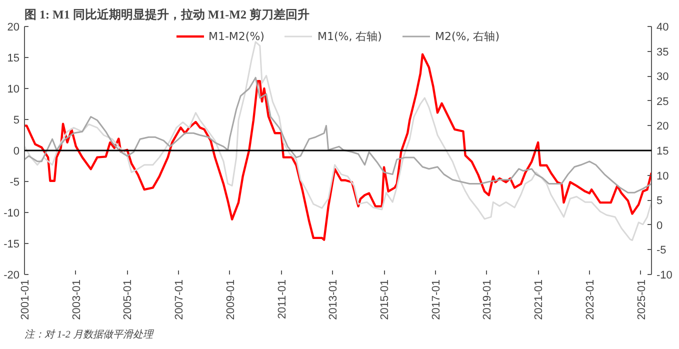 The width and height of the screenshot is (679, 349). Describe the element at coordinates (180, 299) in the screenshot. I see `x-tick-label: 2007-01` at that location.